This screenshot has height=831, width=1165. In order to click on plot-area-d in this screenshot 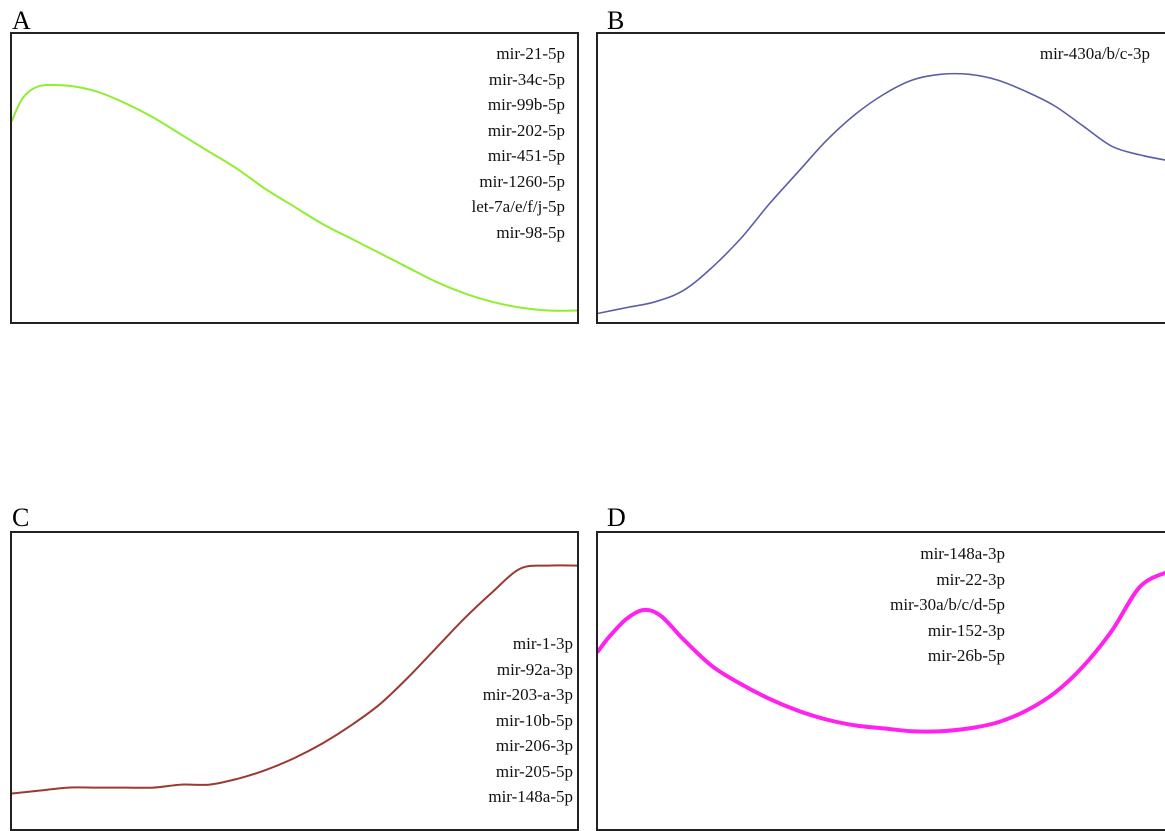, I will do `click(881, 652)`.